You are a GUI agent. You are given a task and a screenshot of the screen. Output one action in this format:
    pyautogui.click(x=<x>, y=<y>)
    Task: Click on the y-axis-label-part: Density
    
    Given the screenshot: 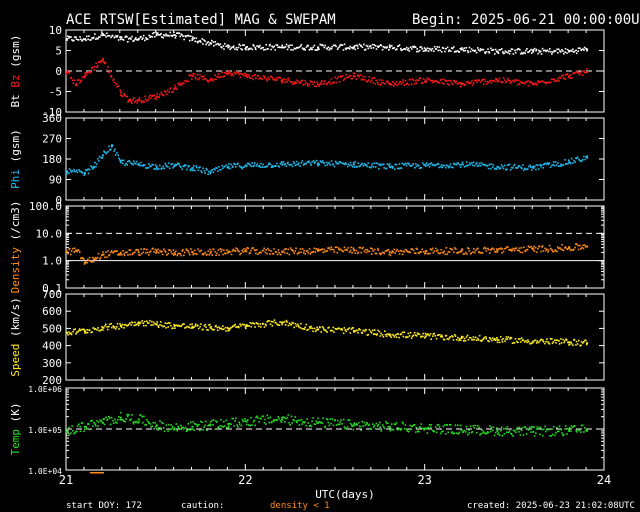 What is the action you would take?
    pyautogui.click(x=15, y=270)
    